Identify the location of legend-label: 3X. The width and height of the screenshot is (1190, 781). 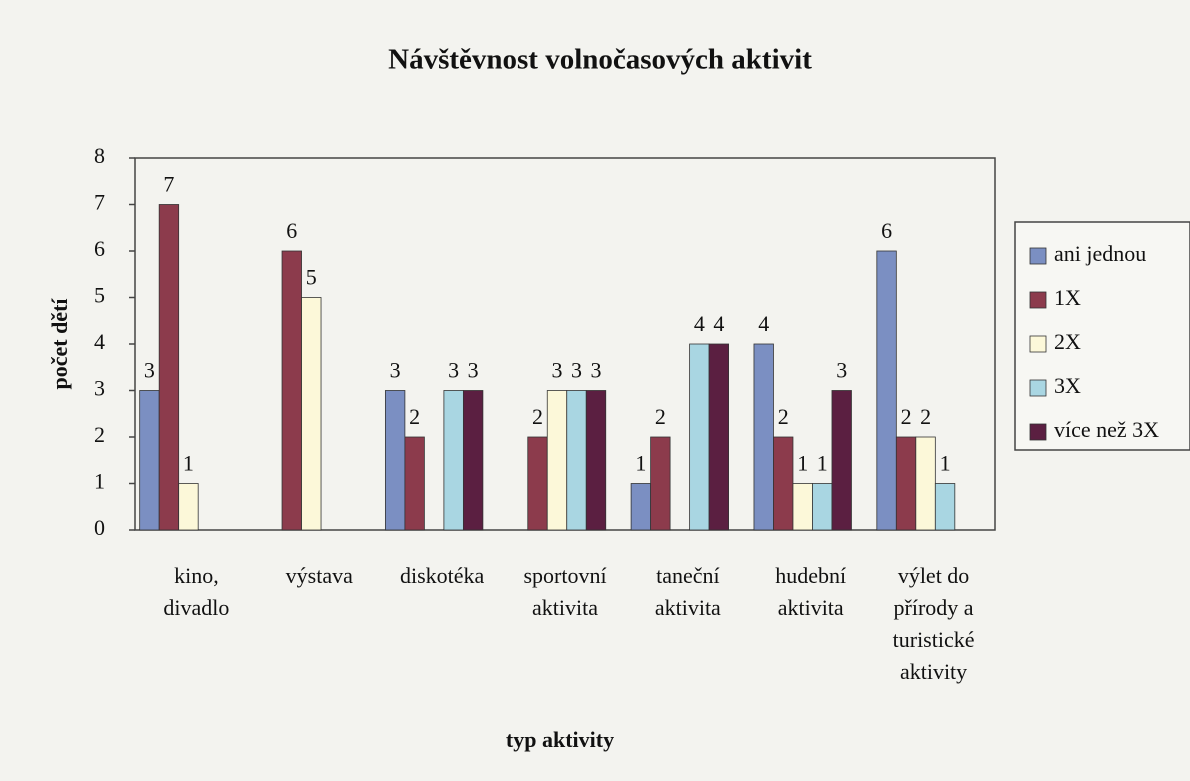
(1067, 385).